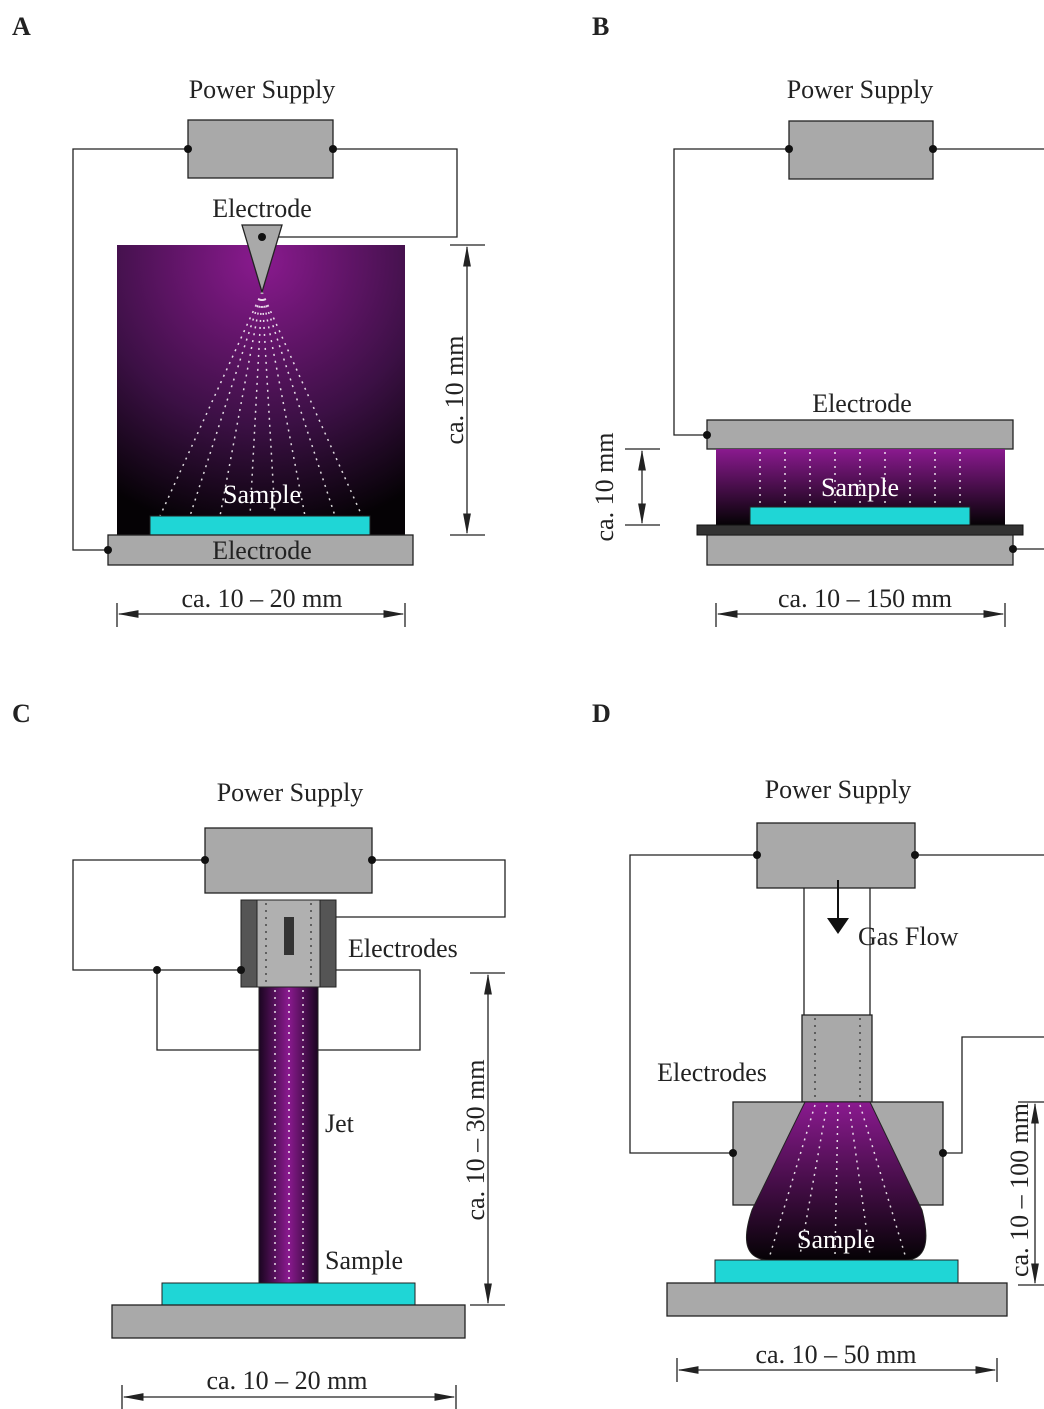 The width and height of the screenshot is (1044, 1409). I want to click on jet-label: Jet, so click(340, 1123).